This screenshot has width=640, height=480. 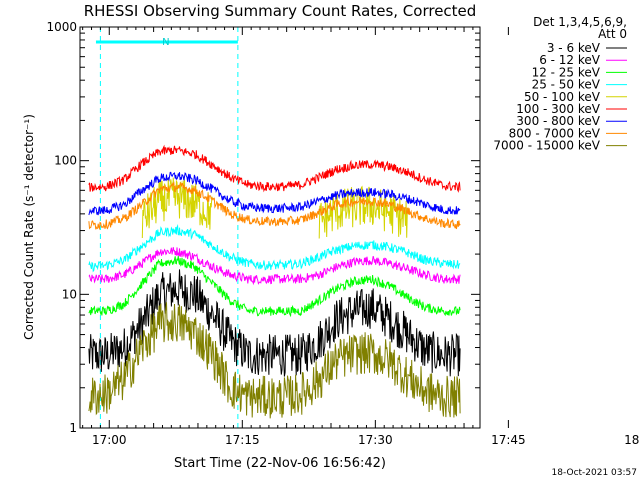 I want to click on series-300-to-800keV, so click(x=274, y=193).